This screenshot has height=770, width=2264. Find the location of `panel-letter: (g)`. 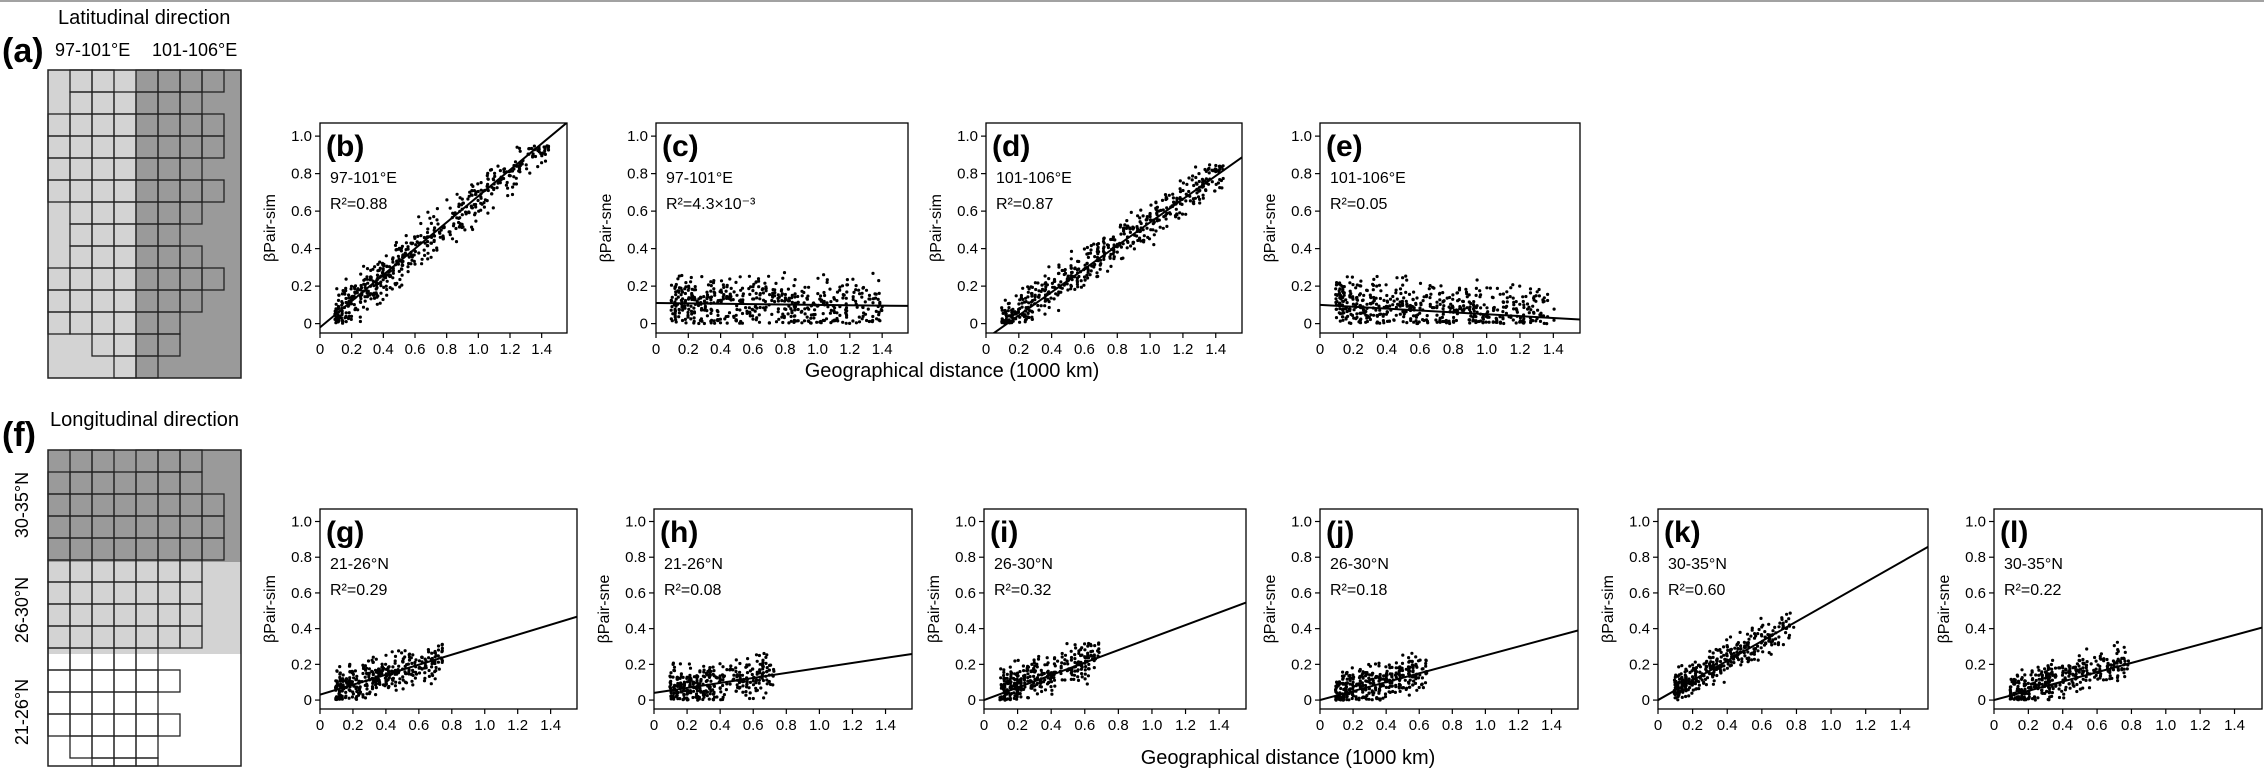

panel-letter: (g) is located at coordinates (345, 532).